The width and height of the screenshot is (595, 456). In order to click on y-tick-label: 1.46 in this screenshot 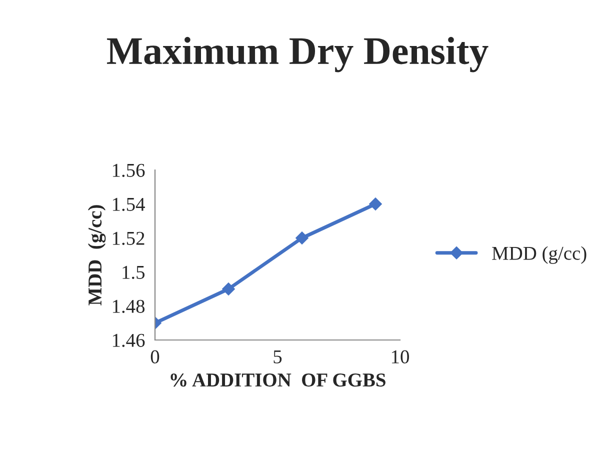, I will do `click(128, 341)`.